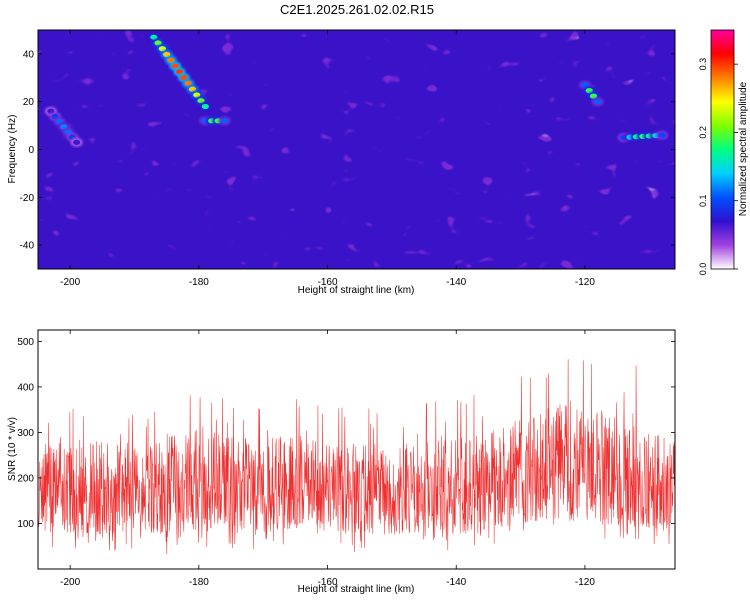  What do you see at coordinates (703, 200) in the screenshot?
I see `colorbar-tick-label: 0.1` at bounding box center [703, 200].